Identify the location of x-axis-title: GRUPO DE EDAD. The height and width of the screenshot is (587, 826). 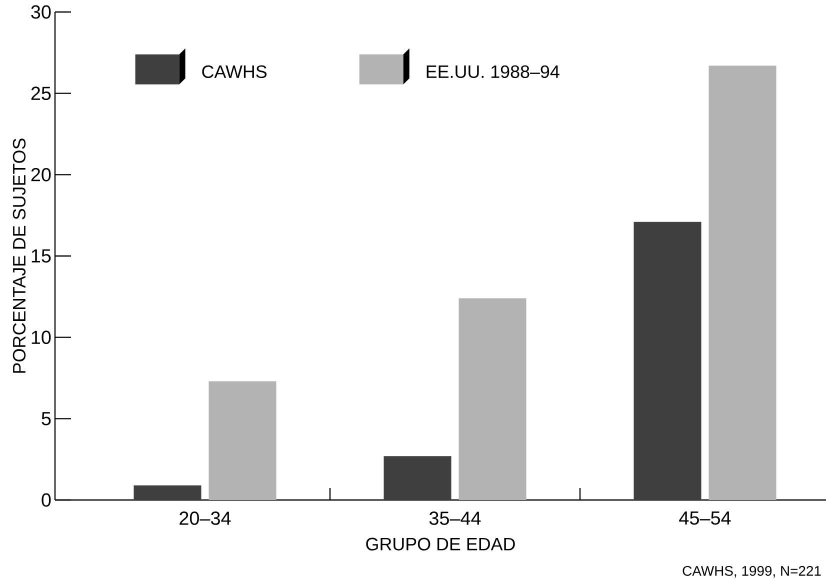
(440, 544).